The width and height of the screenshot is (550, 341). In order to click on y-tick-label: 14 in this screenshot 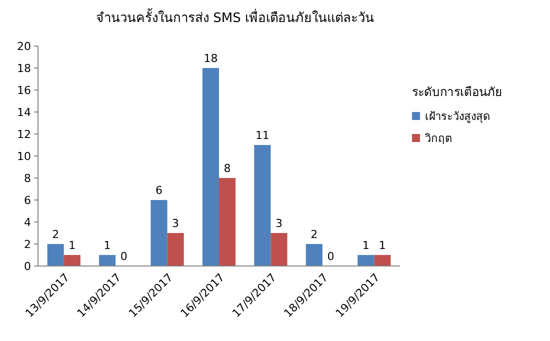, I will do `click(24, 112)`.